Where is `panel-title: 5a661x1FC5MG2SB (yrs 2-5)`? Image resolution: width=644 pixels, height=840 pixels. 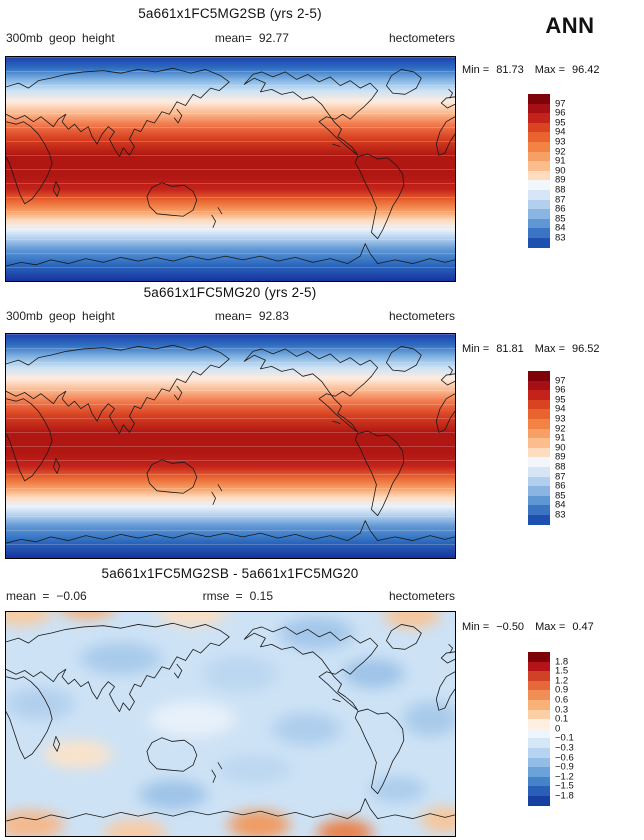
panel-title: 5a661x1FC5MG2SB (yrs 2-5) is located at coordinates (230, 13).